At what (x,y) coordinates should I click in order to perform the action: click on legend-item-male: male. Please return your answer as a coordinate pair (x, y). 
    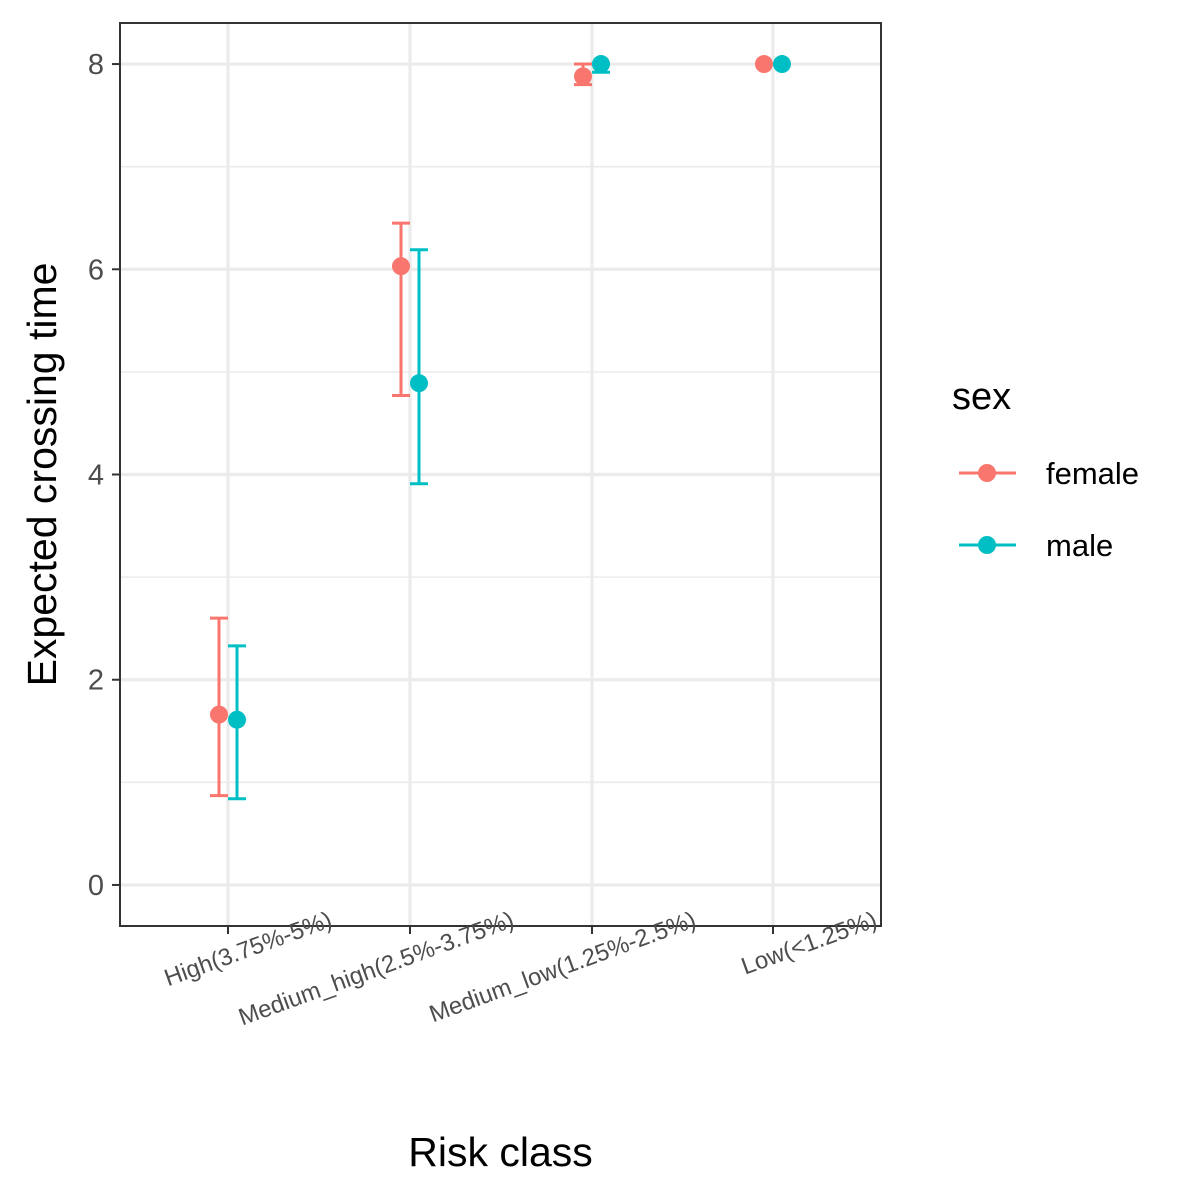
    Looking at the image, I should click on (1036, 545).